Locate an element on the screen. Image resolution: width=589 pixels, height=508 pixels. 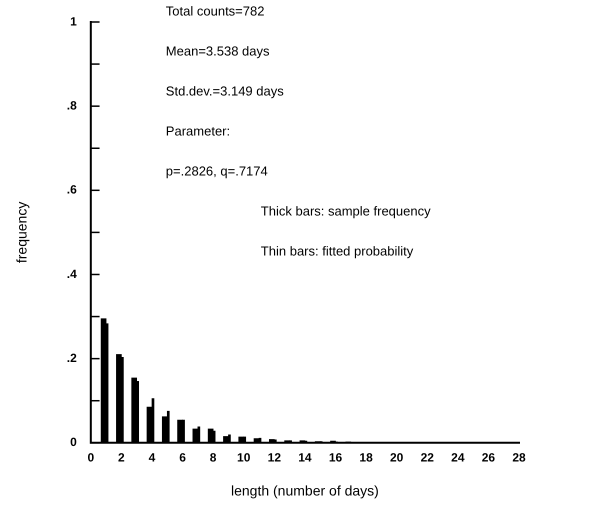
x-tick-label: 12 is located at coordinates (275, 457).